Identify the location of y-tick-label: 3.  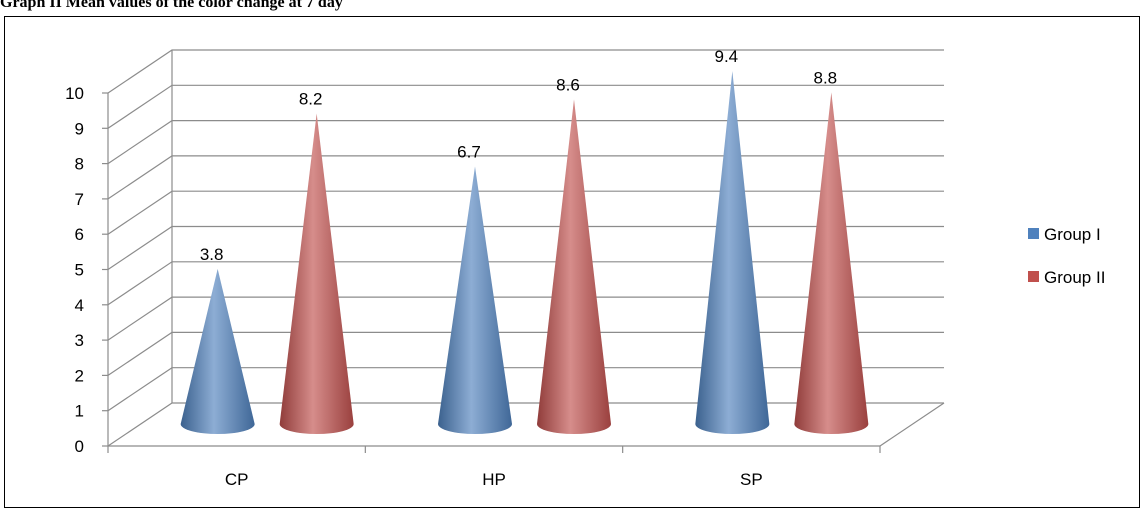
(79, 340).